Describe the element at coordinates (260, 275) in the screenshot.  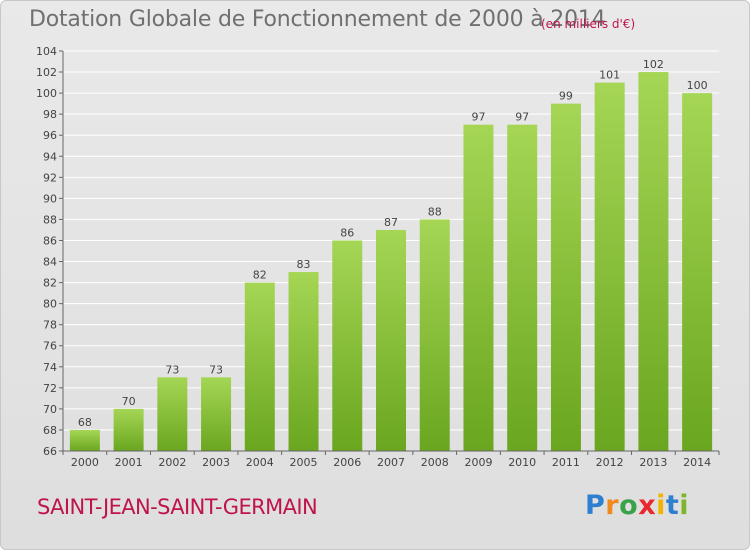
I see `data-label: 82` at that location.